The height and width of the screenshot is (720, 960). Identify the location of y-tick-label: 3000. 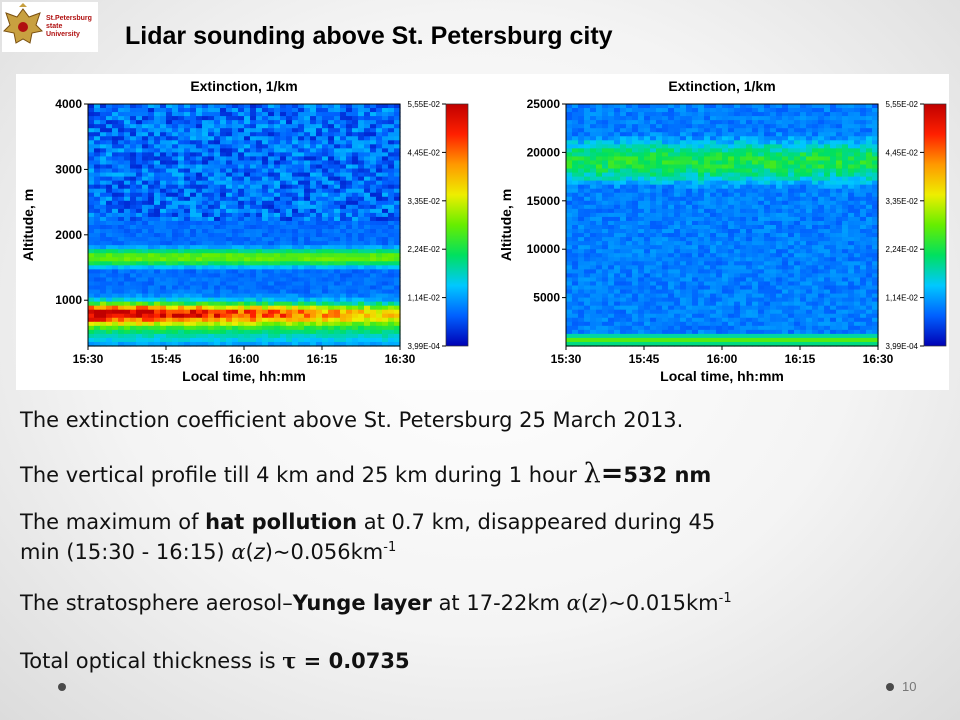
(68, 169).